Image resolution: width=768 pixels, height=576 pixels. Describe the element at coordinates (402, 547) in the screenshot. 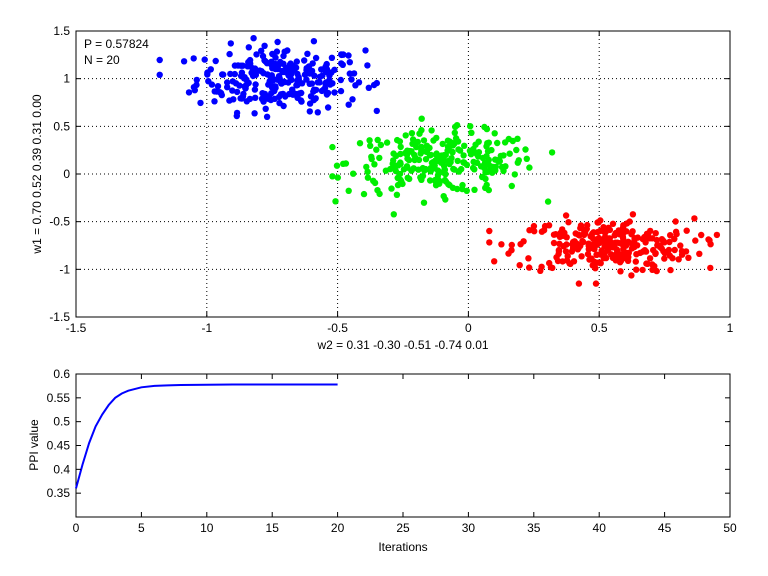

I see `ppi-xlabel: Iterations` at that location.